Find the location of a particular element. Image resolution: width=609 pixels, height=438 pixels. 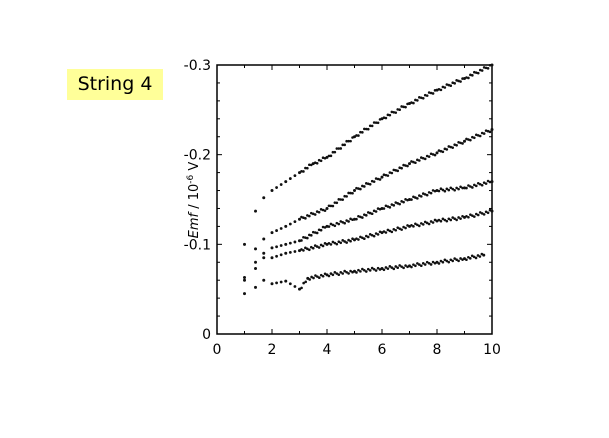

y-tick-label: -0.3 is located at coordinates (197, 66).